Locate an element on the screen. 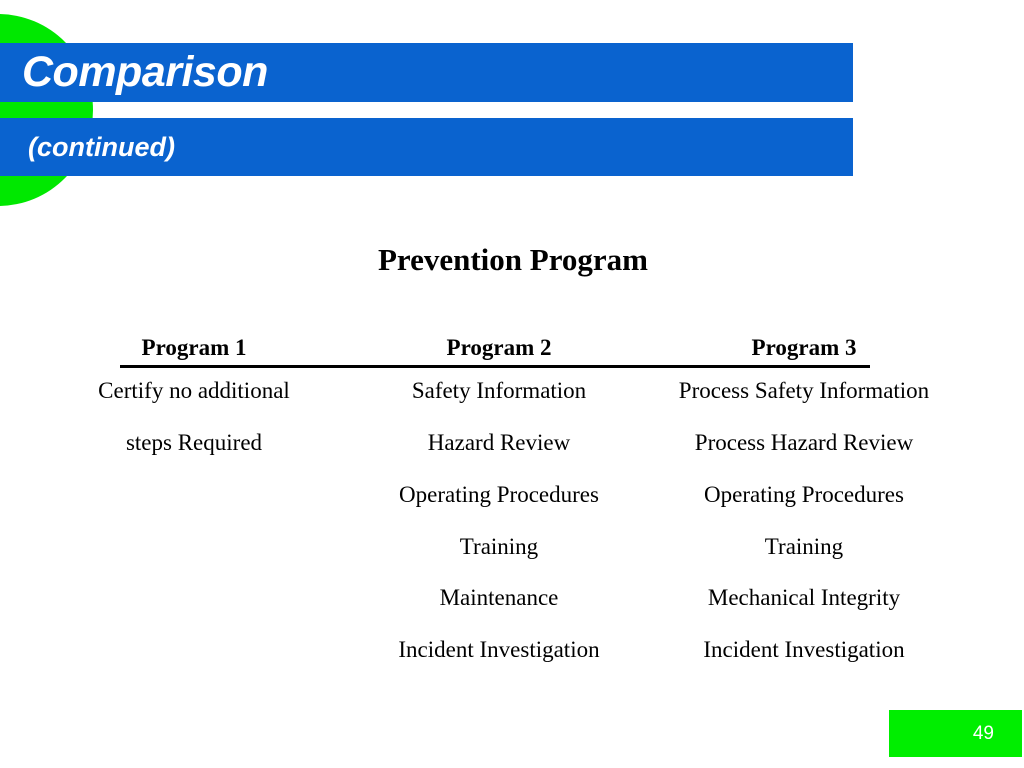  column-header-program-2: Program 2 is located at coordinates (499, 347).